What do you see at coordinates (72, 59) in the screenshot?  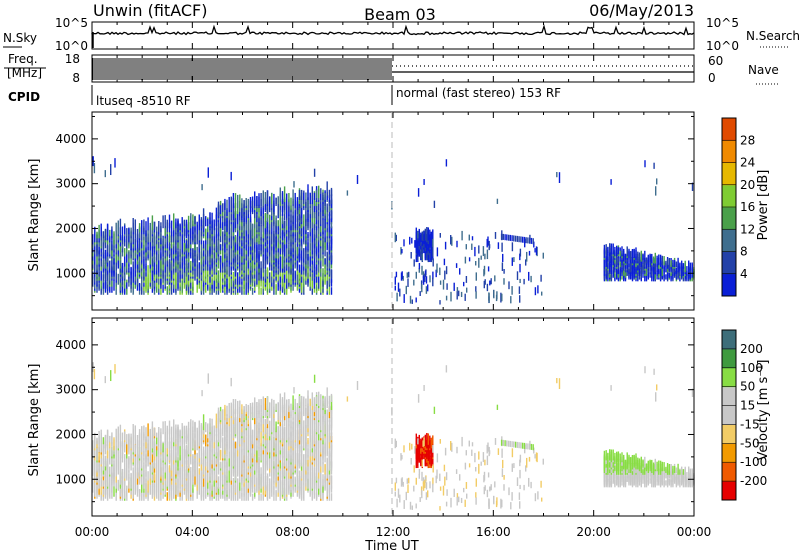 I see `freq-tick-top: 18` at bounding box center [72, 59].